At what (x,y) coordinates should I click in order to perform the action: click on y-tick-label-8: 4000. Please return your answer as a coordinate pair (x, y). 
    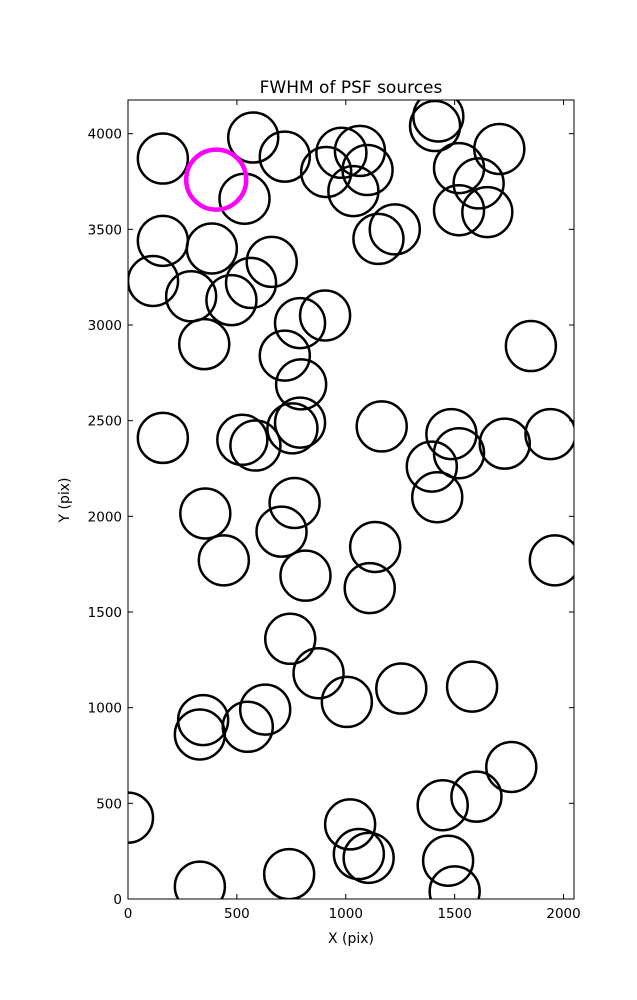
    Looking at the image, I should click on (105, 135).